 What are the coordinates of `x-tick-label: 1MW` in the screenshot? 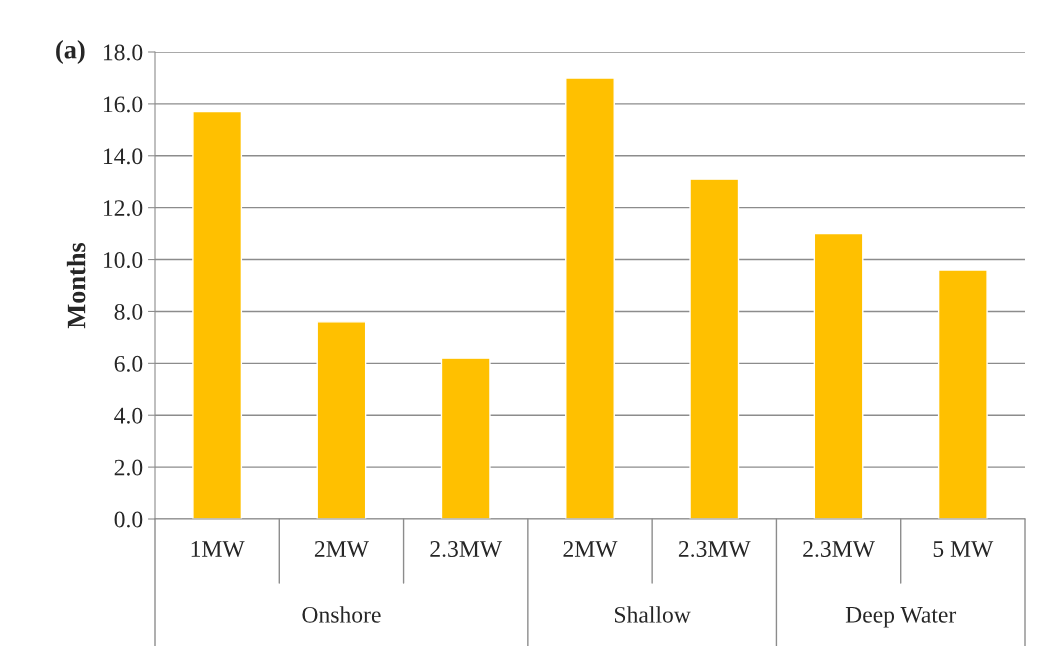 It's located at (218, 549).